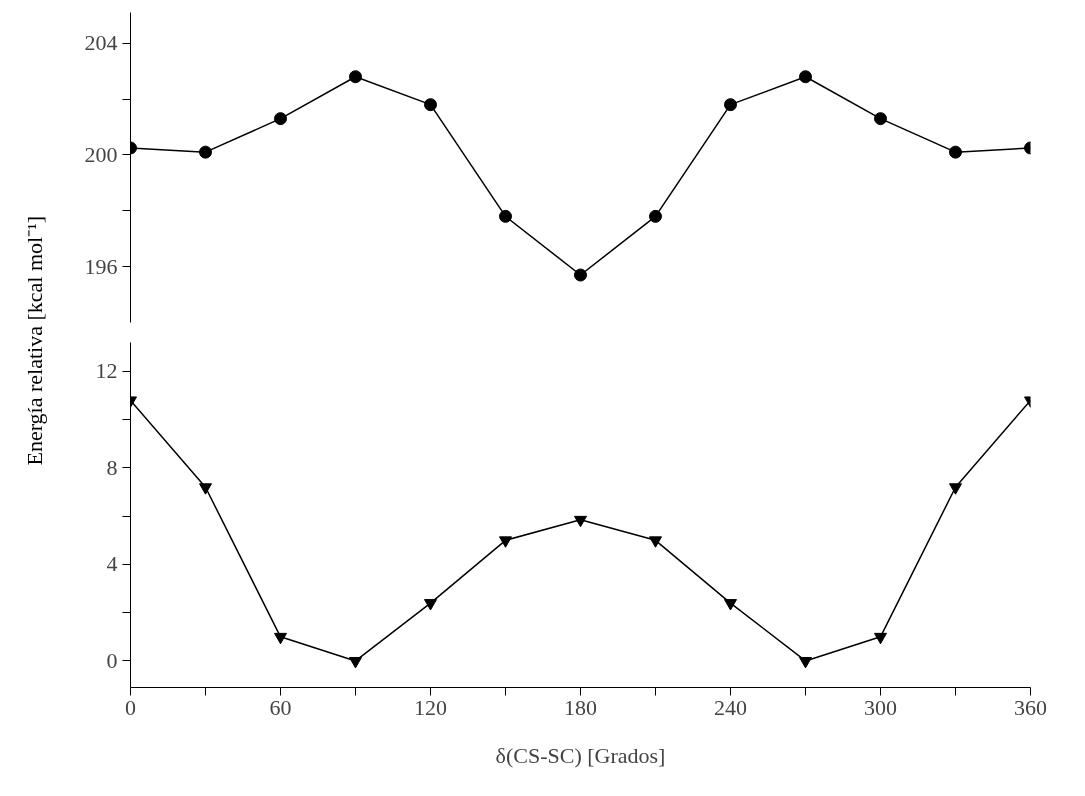 The image size is (1085, 796). Describe the element at coordinates (580, 755) in the screenshot. I see `x-axis-title: δ(CS-SC) [Grados]` at that location.